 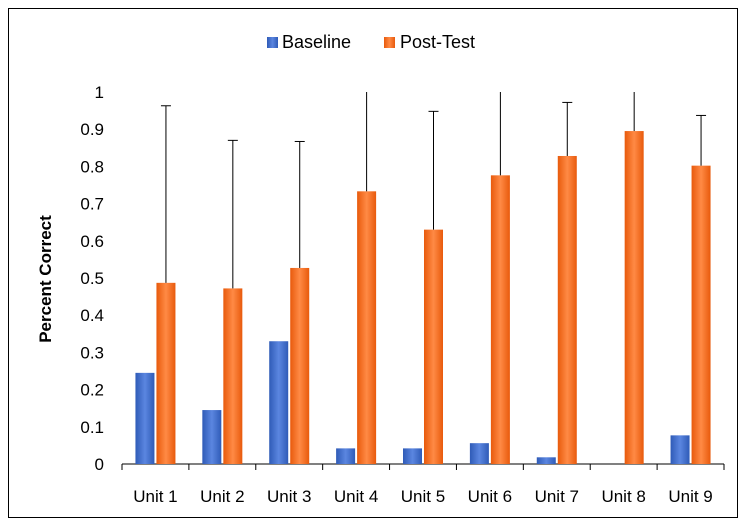 I want to click on x-tick-label: Unit 9, so click(x=690, y=496).